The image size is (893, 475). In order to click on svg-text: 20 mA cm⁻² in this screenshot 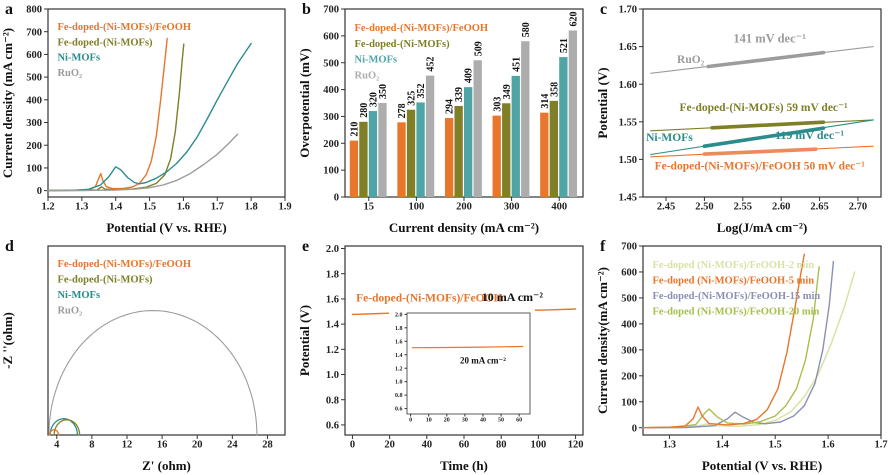, I will do `click(483, 361)`.